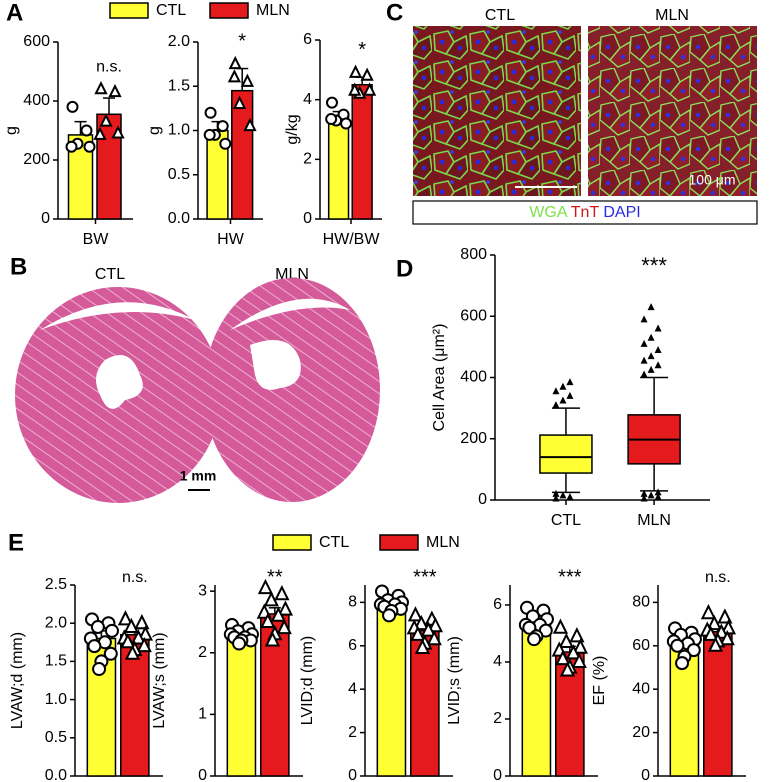 The width and height of the screenshot is (771, 782). What do you see at coordinates (585, 212) in the screenshot?
I see `stain-name: TnT` at bounding box center [585, 212].